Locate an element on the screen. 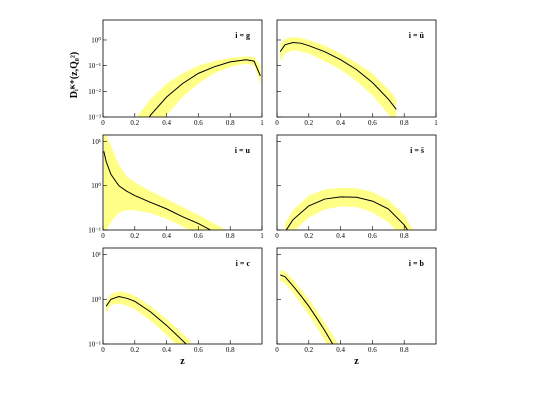 This screenshot has height=415, width=537. y-tick-label: 10⁻³ is located at coordinates (94, 118).